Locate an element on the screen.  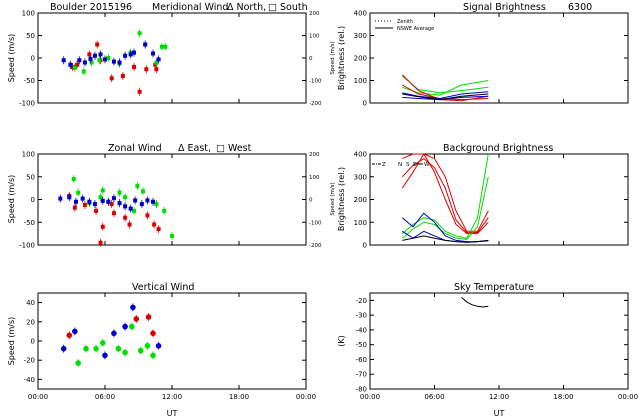
meridional-y2tick-label: 100 is located at coordinates (314, 37).